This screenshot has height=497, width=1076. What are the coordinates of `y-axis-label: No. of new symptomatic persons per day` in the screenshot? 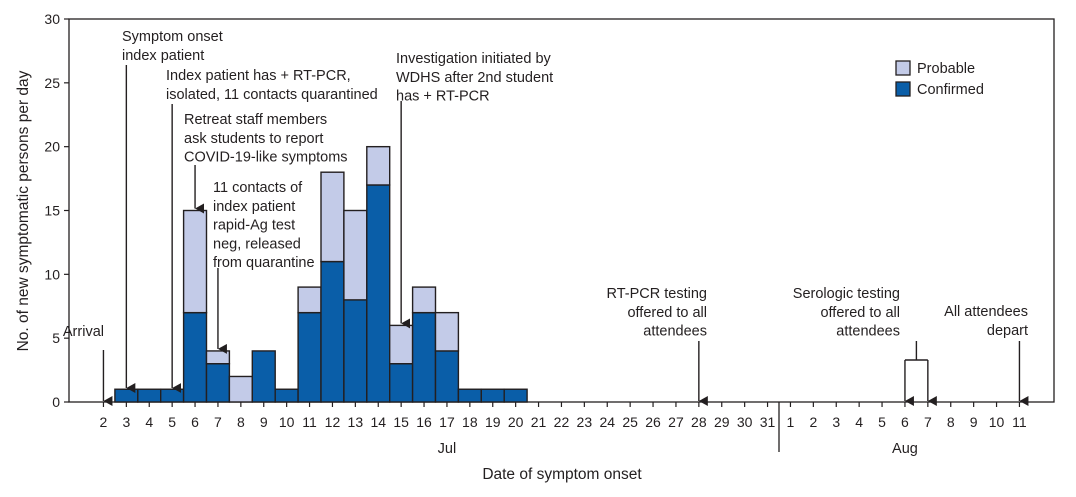 It's located at (23, 210).